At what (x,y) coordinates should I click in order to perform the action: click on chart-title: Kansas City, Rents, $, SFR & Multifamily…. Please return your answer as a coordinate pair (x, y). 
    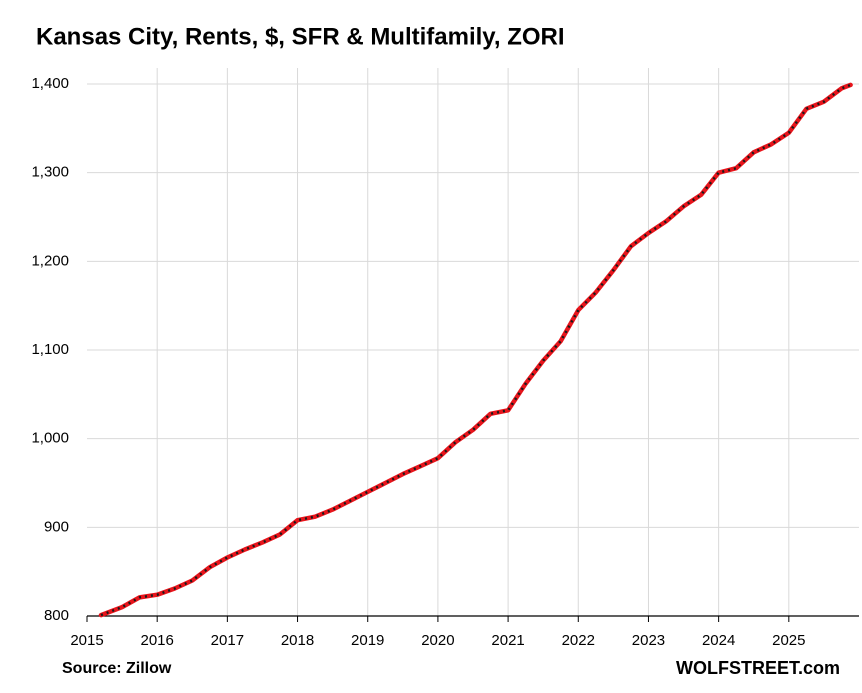
    Looking at the image, I should click on (300, 36).